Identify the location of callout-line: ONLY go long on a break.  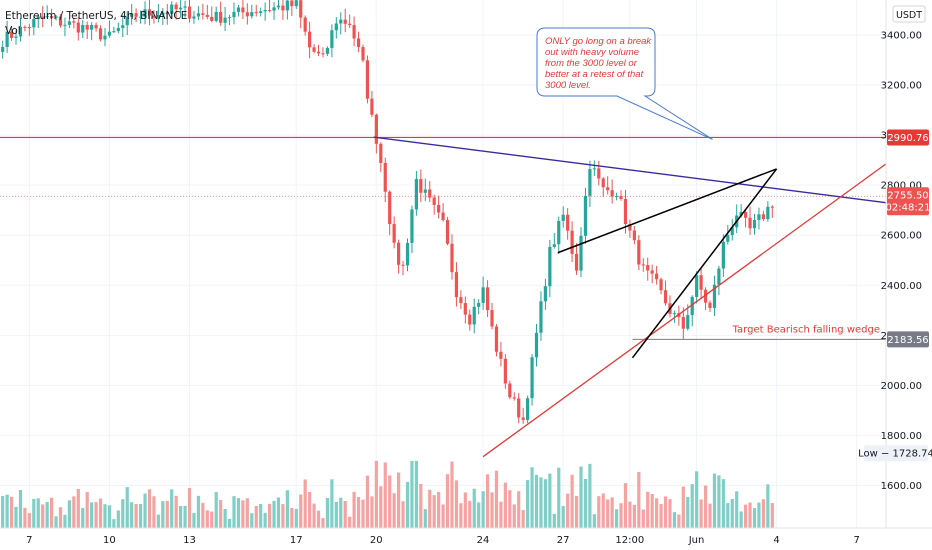
(598, 41).